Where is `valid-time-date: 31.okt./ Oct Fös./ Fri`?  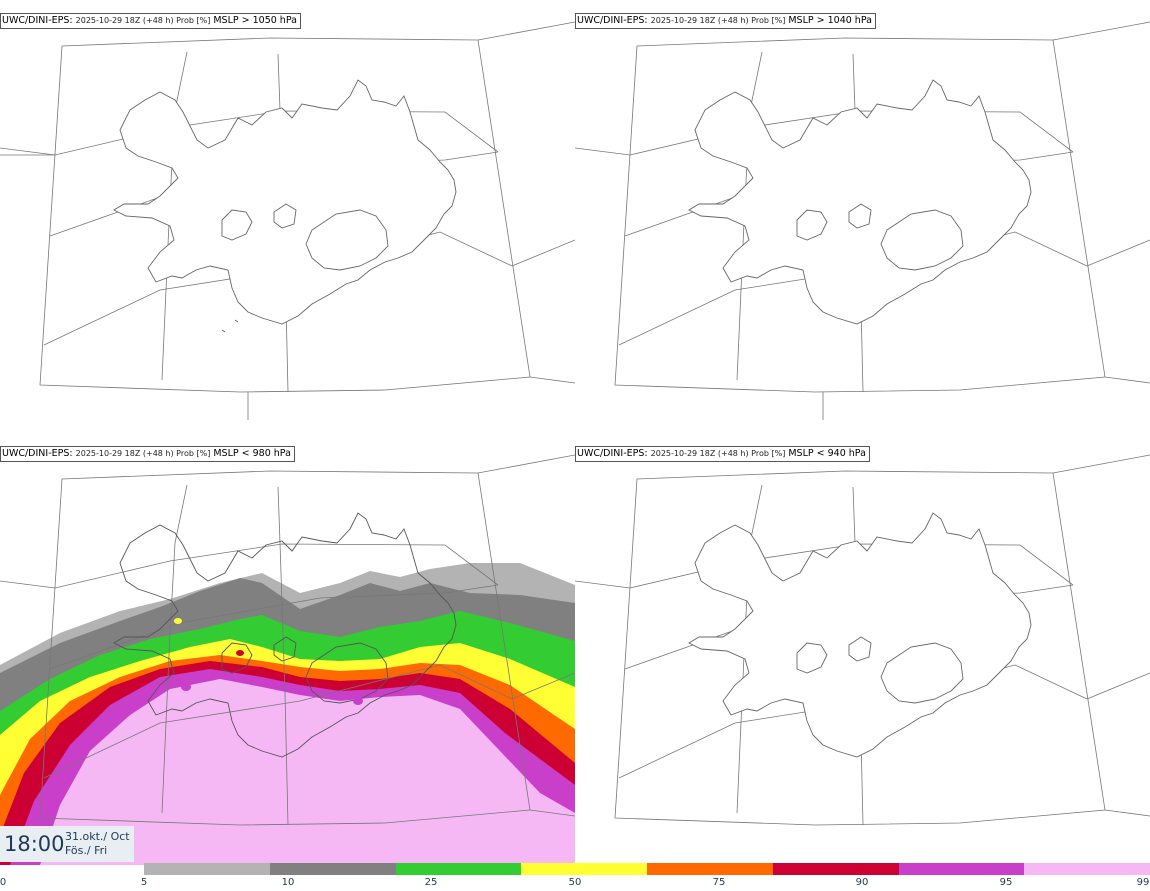 valid-time-date: 31.okt./ Oct Fös./ Fri is located at coordinates (97, 844).